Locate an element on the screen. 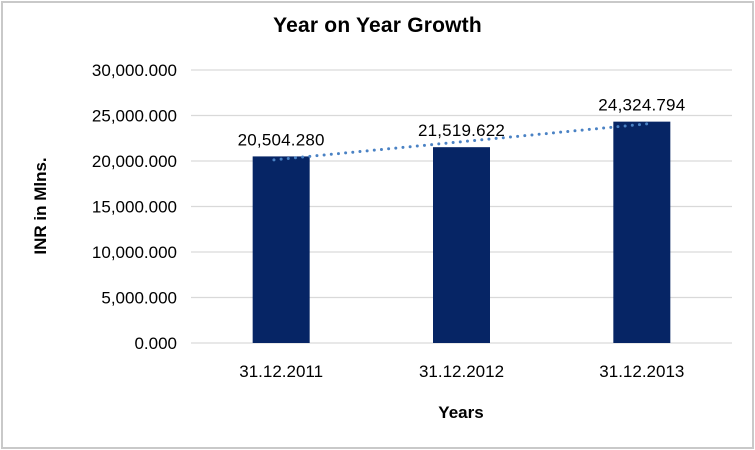 The height and width of the screenshot is (450, 755). y-tick-label: 30,000.000 is located at coordinates (134, 70).